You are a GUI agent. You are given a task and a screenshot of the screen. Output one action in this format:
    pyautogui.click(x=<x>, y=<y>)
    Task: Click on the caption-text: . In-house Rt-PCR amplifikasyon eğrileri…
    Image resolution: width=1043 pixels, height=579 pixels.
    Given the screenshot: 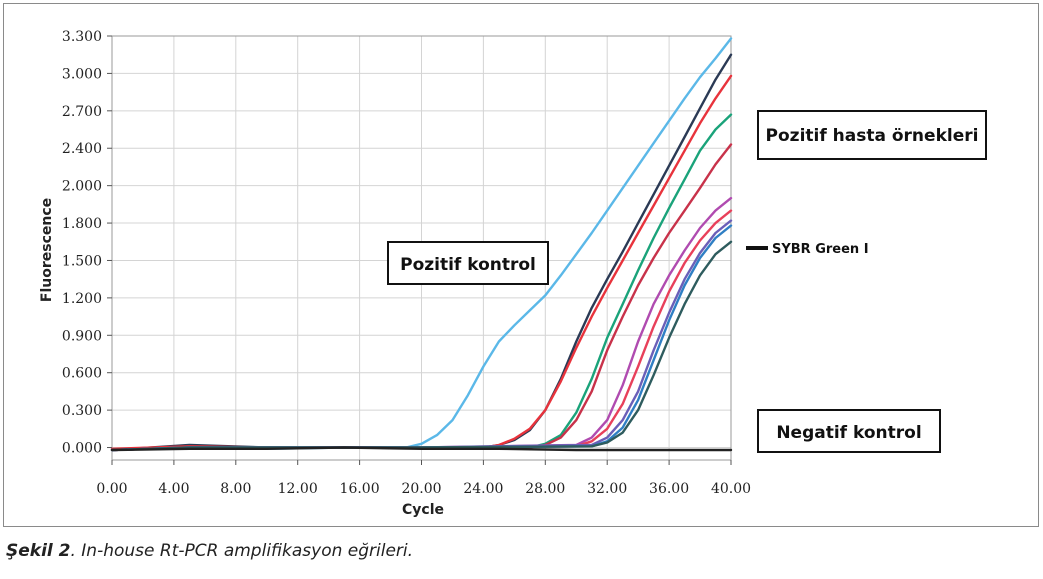 What is the action you would take?
    pyautogui.click(x=242, y=551)
    